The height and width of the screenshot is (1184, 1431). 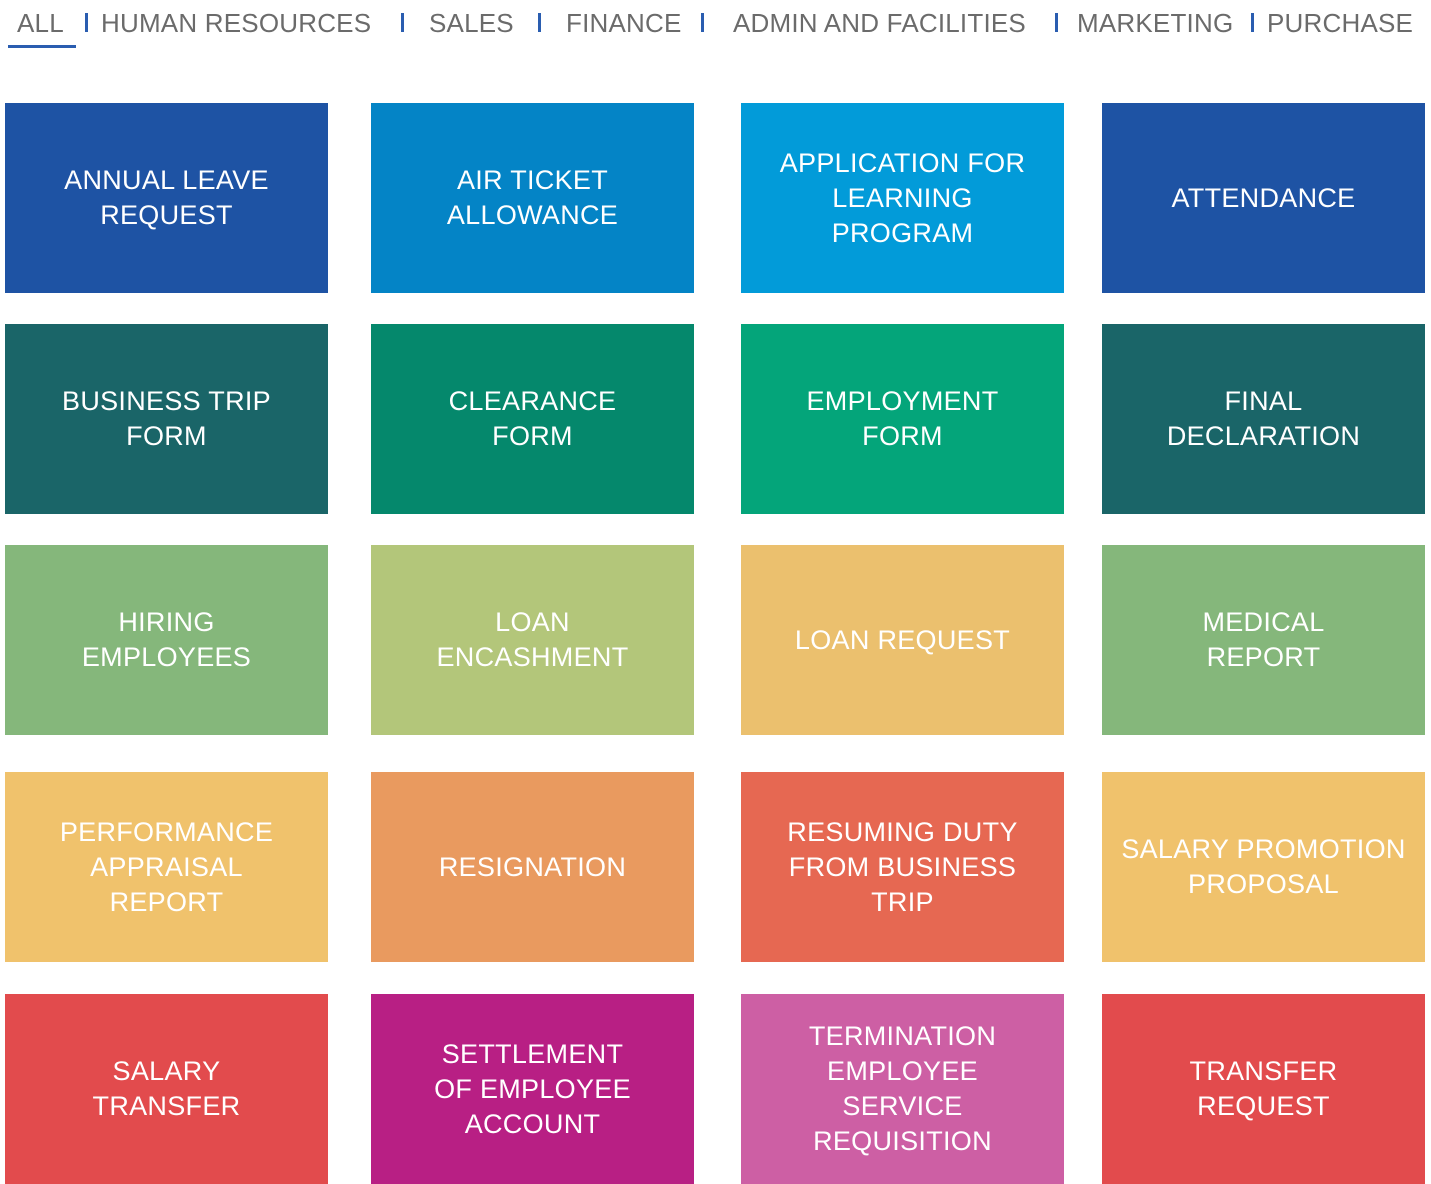 I want to click on tile-label: AIR TICKET ALLOWANCE, so click(x=532, y=197).